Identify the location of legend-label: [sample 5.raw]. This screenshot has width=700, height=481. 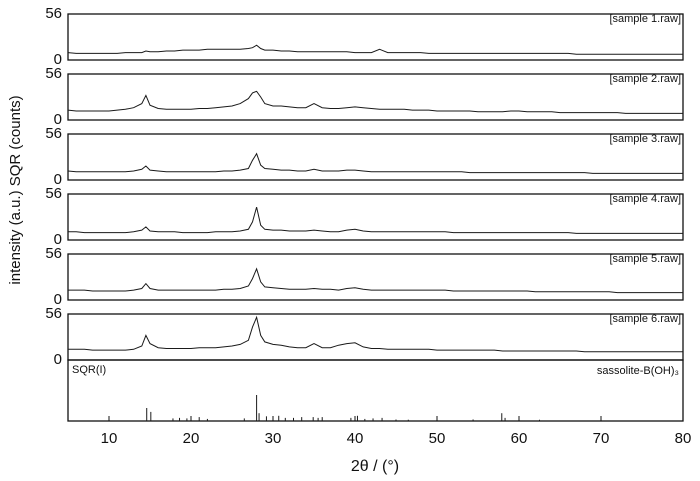
(645, 259).